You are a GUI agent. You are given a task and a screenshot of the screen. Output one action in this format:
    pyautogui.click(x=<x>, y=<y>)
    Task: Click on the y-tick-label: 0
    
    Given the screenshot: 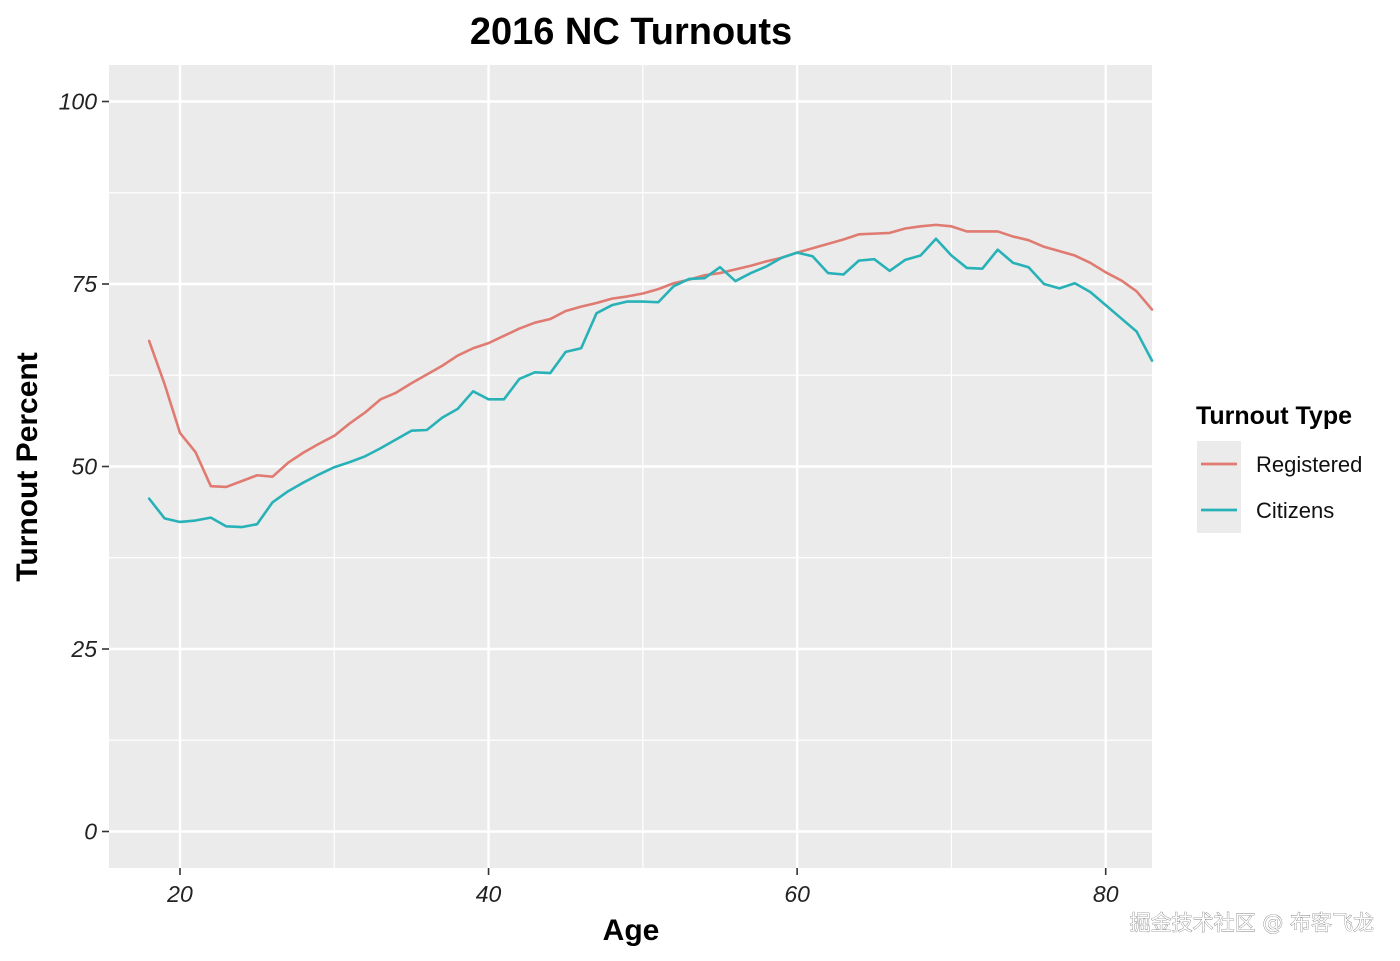 What is the action you would take?
    pyautogui.click(x=90, y=832)
    